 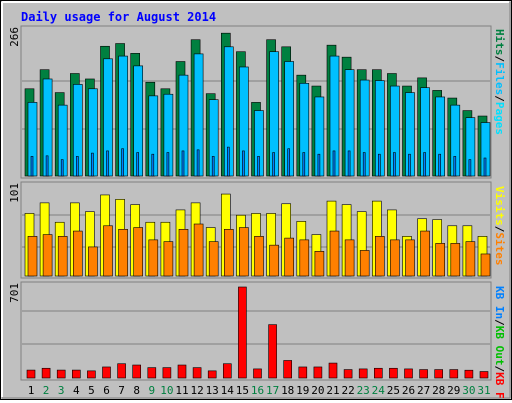 I want to click on day-label-8: 8, so click(x=136, y=390).